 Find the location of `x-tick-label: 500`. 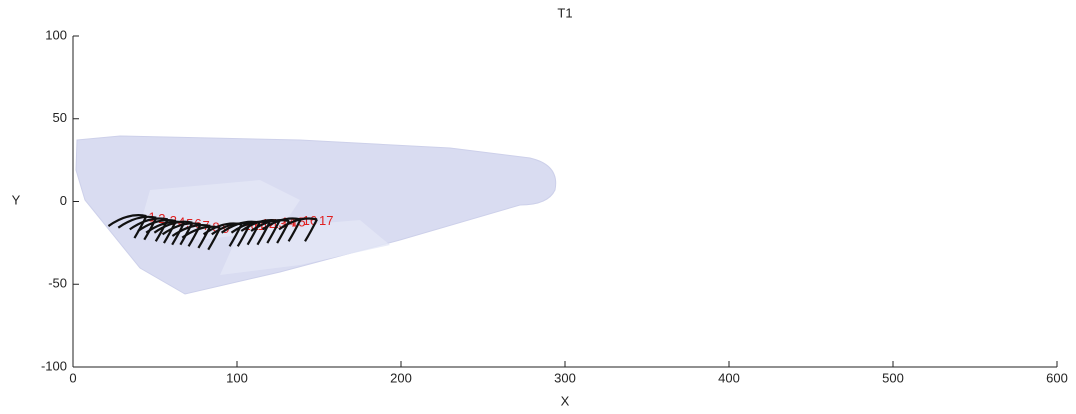

x-tick-label: 500 is located at coordinates (893, 377).